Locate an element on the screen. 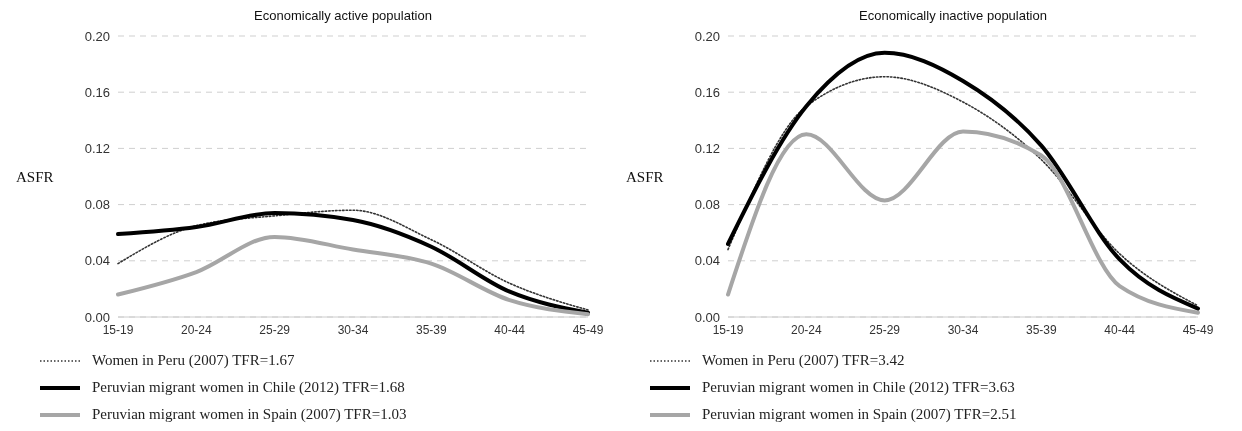  legend-label: Women in Peru (2007) TFR=1.67 is located at coordinates (193, 360).